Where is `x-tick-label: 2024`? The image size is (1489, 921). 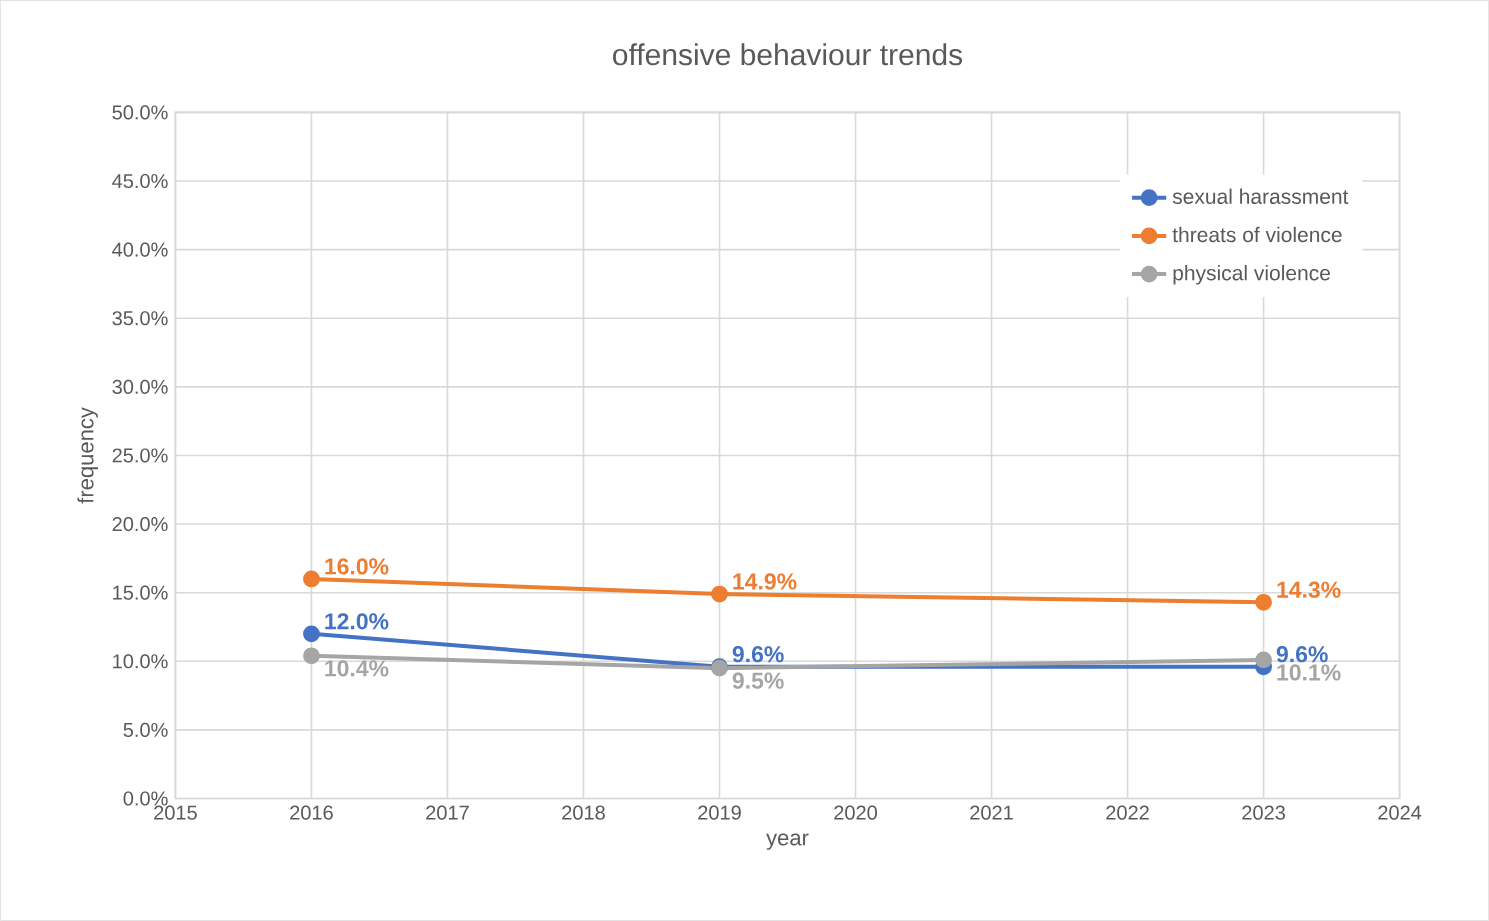 x-tick-label: 2024 is located at coordinates (1400, 812).